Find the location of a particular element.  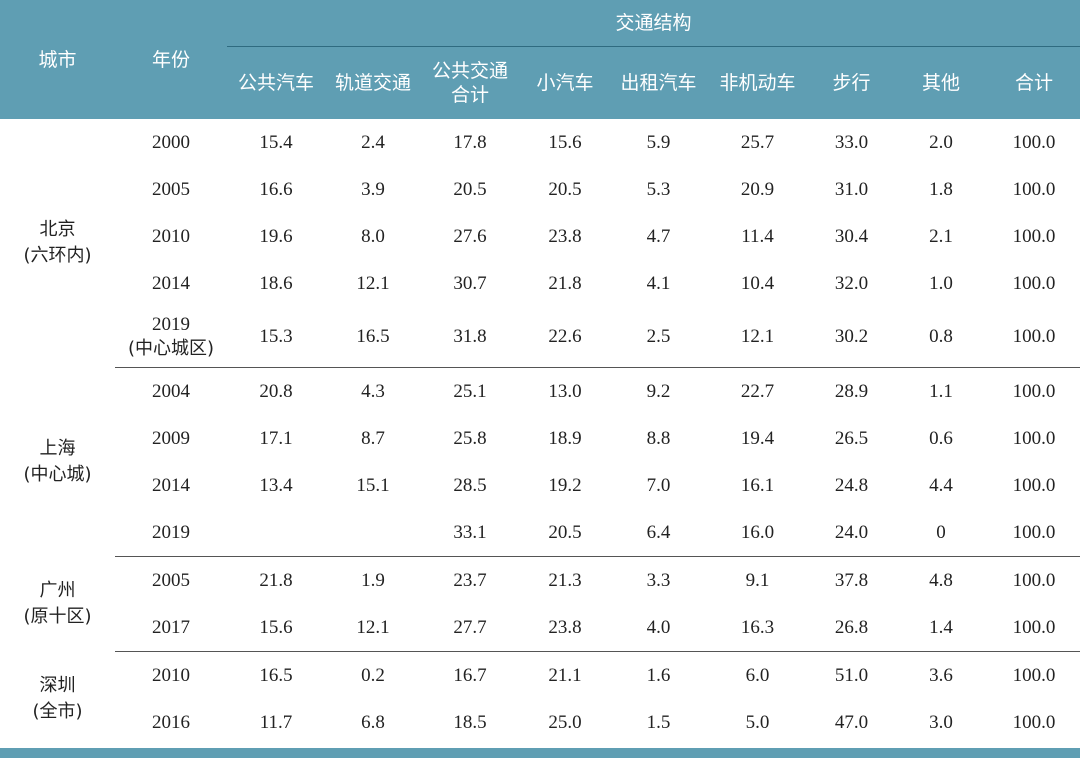

value-cell: 30.4 is located at coordinates (851, 236).